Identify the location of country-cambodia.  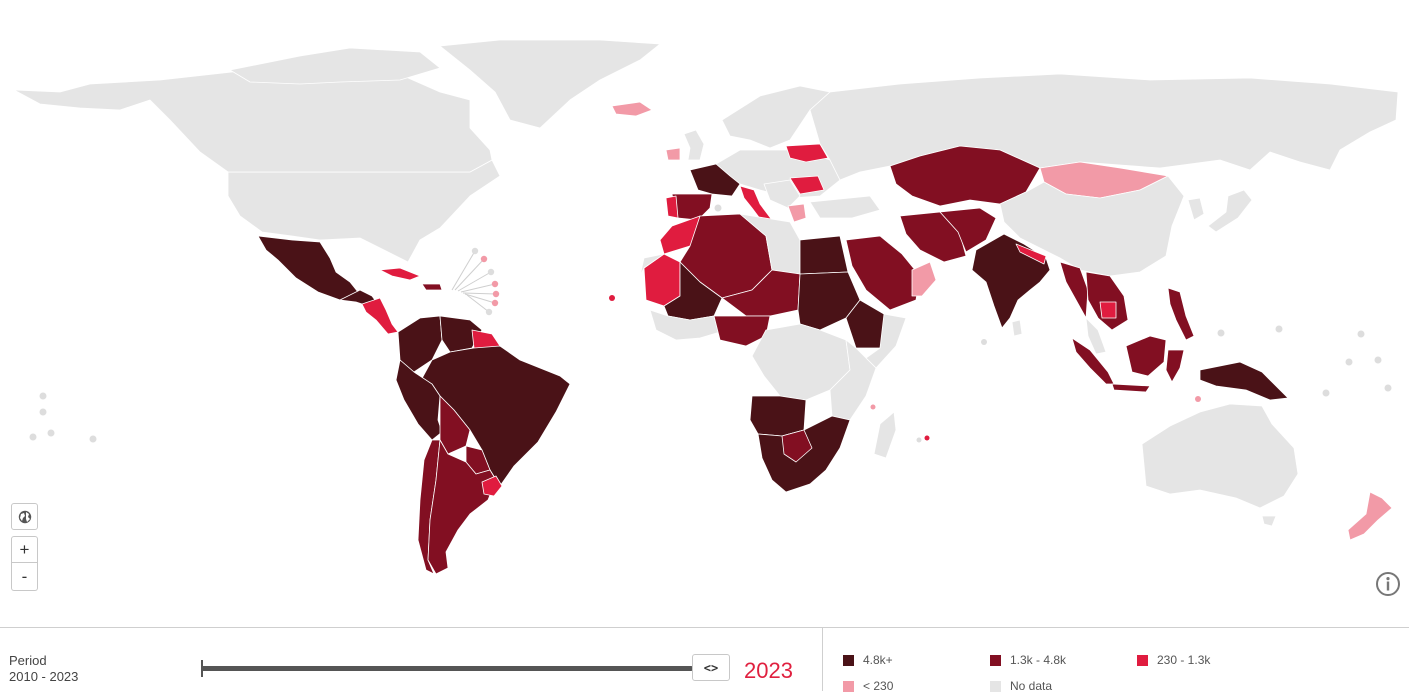
(1108, 310).